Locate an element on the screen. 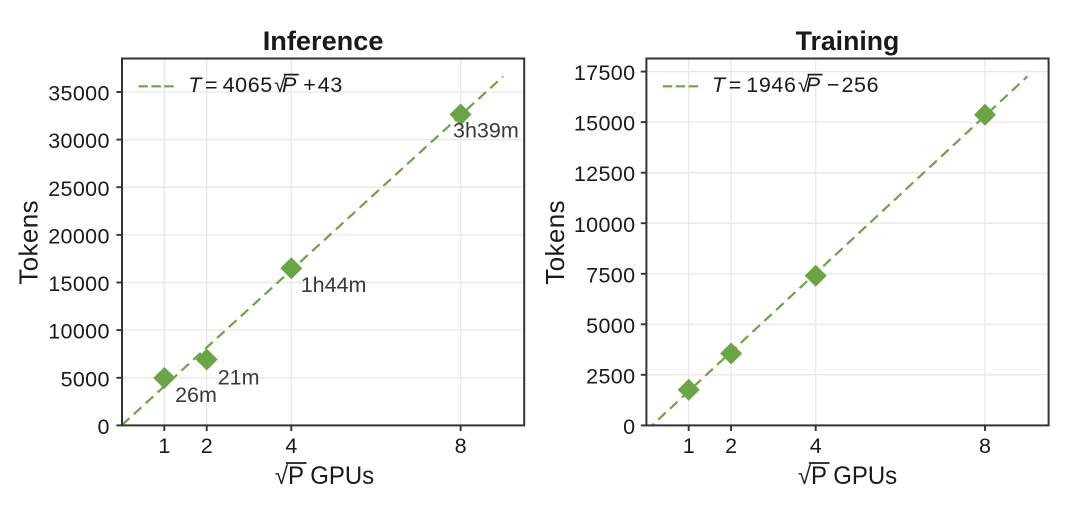 This screenshot has height=513, width=1080. svg-text: 21m is located at coordinates (239, 377).